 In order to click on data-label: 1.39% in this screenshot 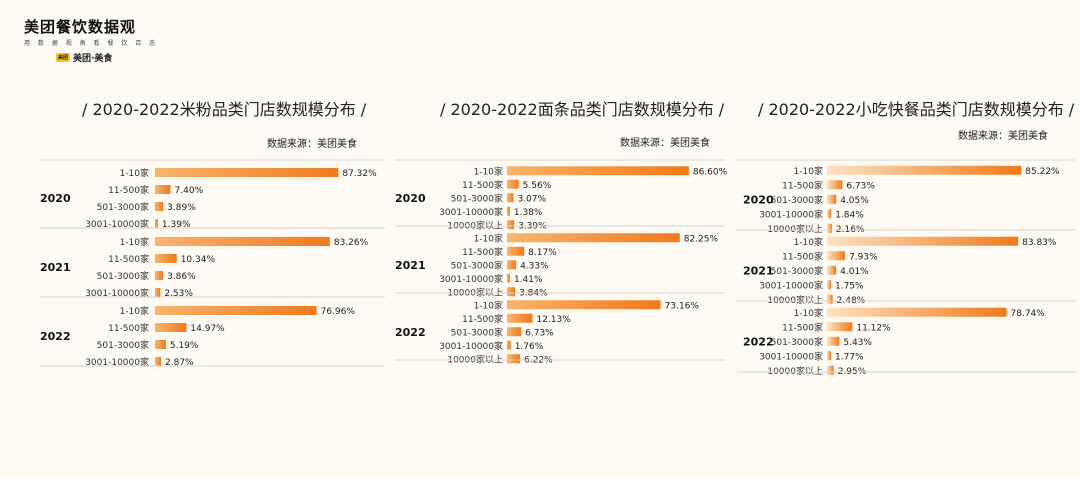, I will do `click(176, 225)`.